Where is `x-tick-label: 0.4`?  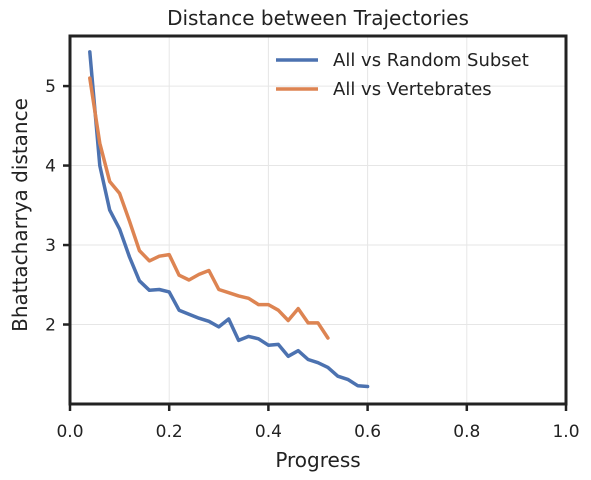
x-tick-label: 0.4 is located at coordinates (268, 432).